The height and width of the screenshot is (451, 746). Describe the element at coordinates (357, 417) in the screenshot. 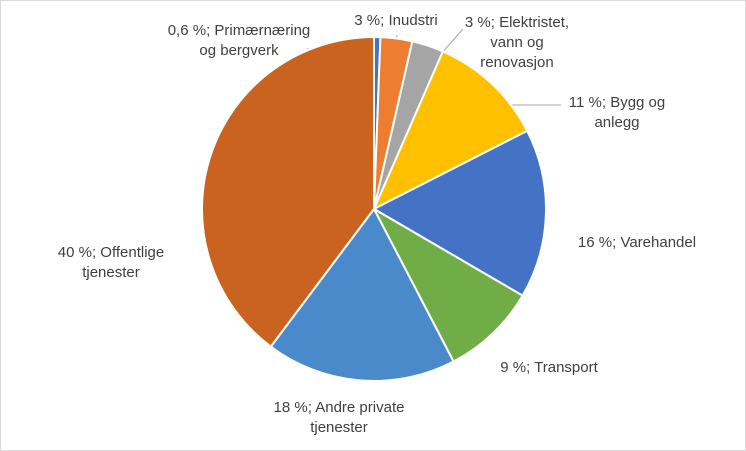

I see `category-label: Andre private tjenester` at that location.